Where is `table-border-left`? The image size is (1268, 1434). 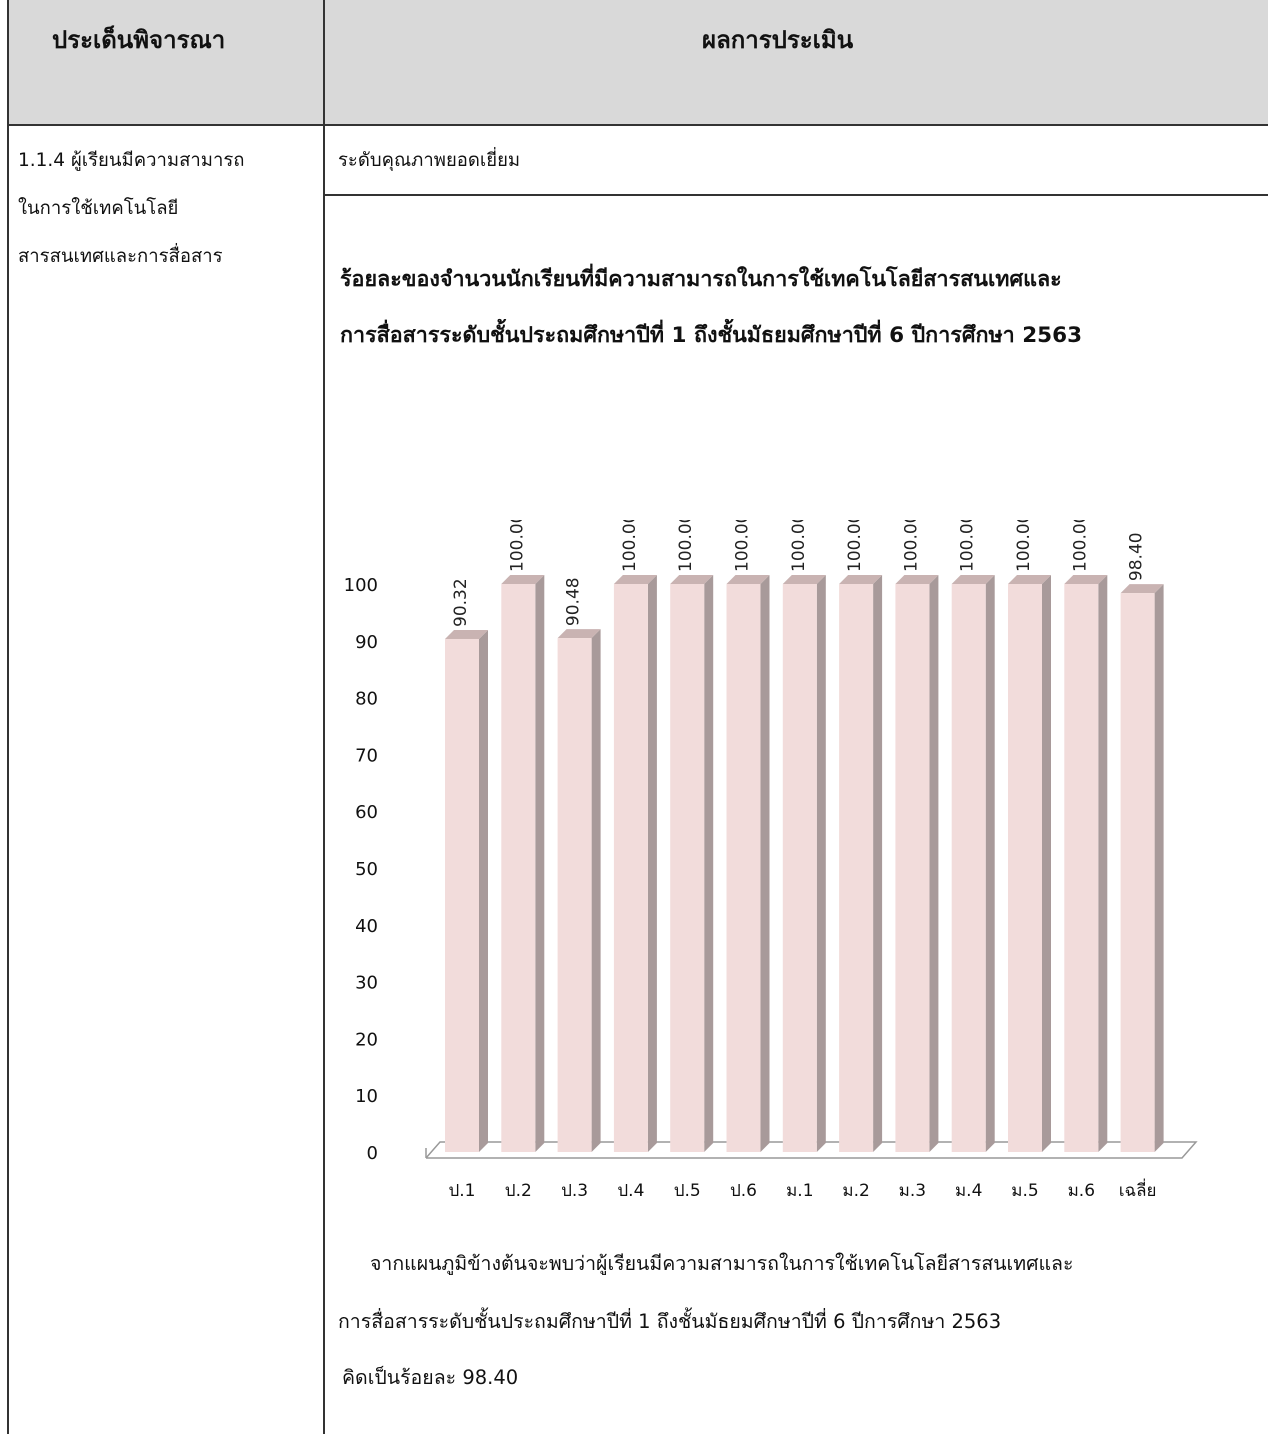 table-border-left is located at coordinates (8, 717).